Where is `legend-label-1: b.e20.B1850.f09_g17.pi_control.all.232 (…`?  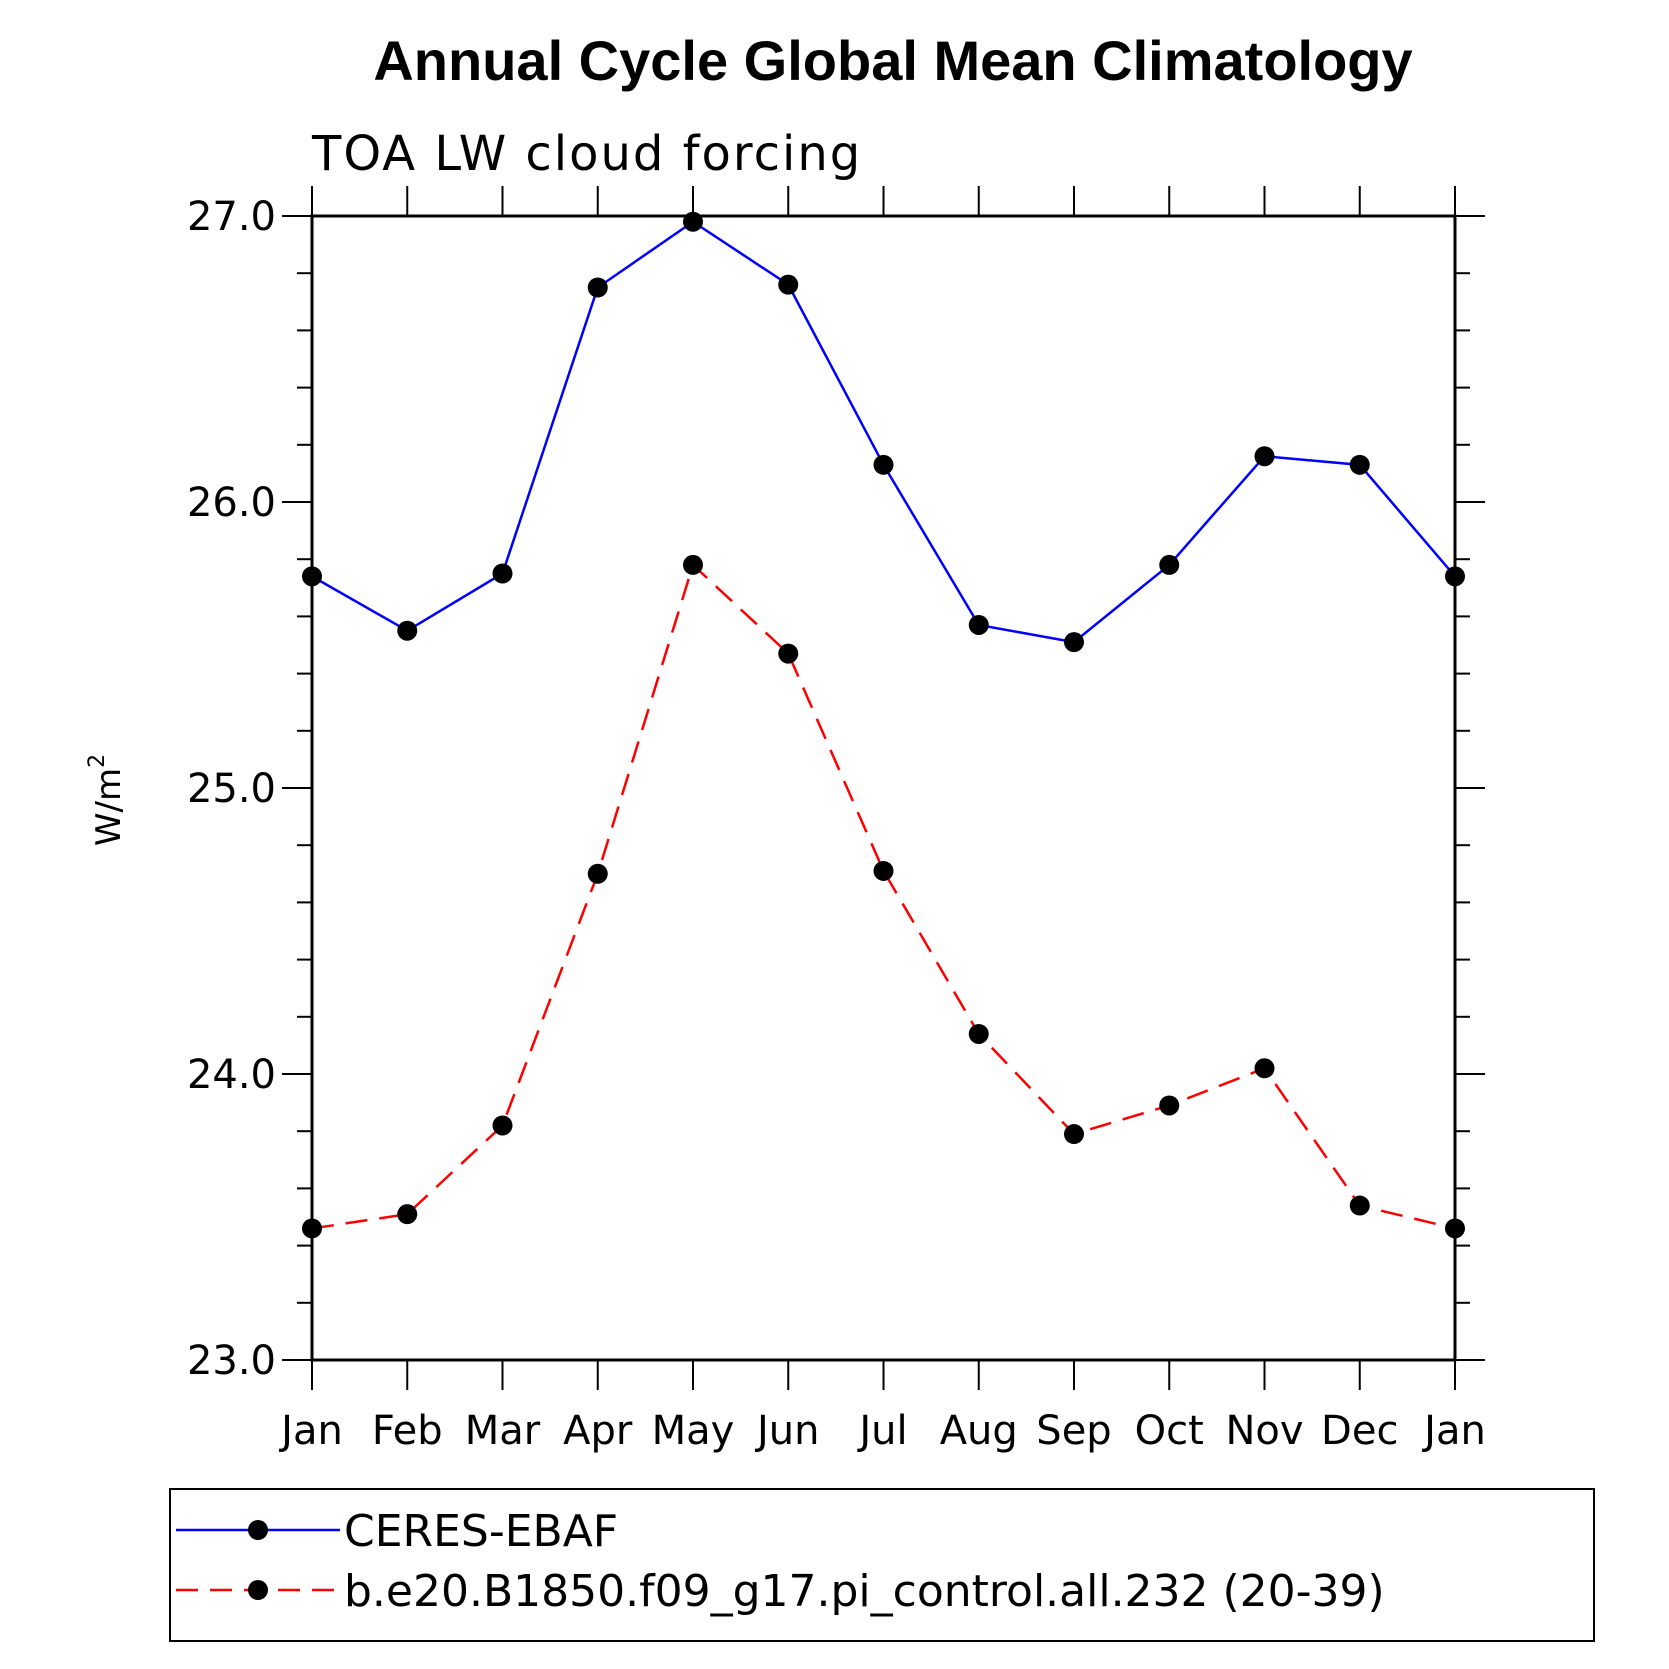
legend-label-1: b.e20.B1850.f09_g17.pi_control.all.232 (… is located at coordinates (864, 1591).